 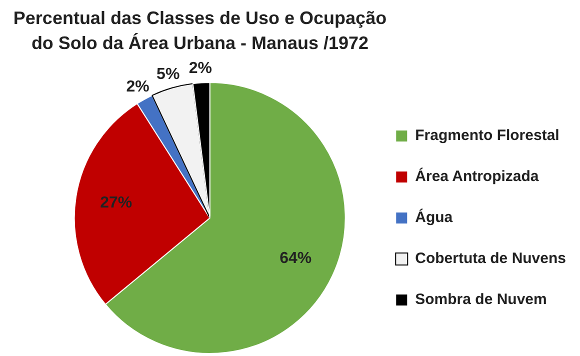 What do you see at coordinates (200, 31) in the screenshot?
I see `chart-title: Percentual das Classes de Uso e Ocupação do Solo da Área Urbana - Manaus /1972` at bounding box center [200, 31].